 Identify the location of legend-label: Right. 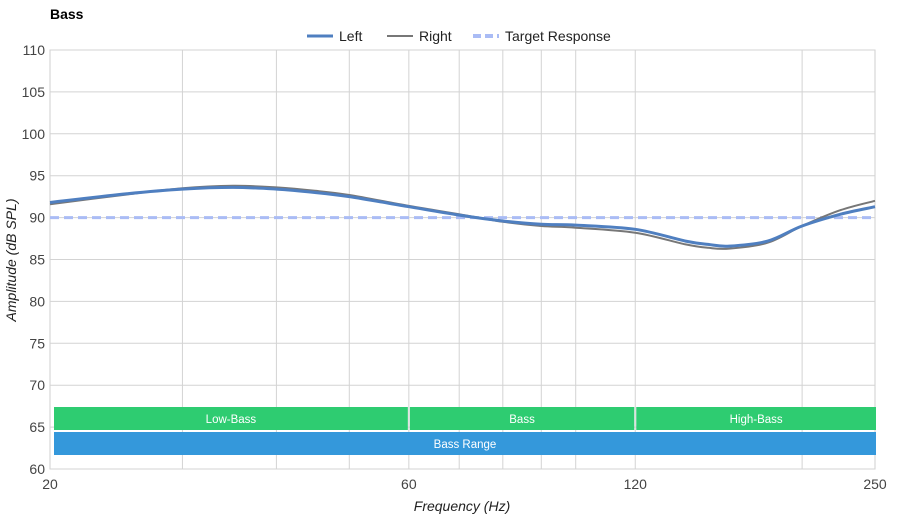
(435, 36).